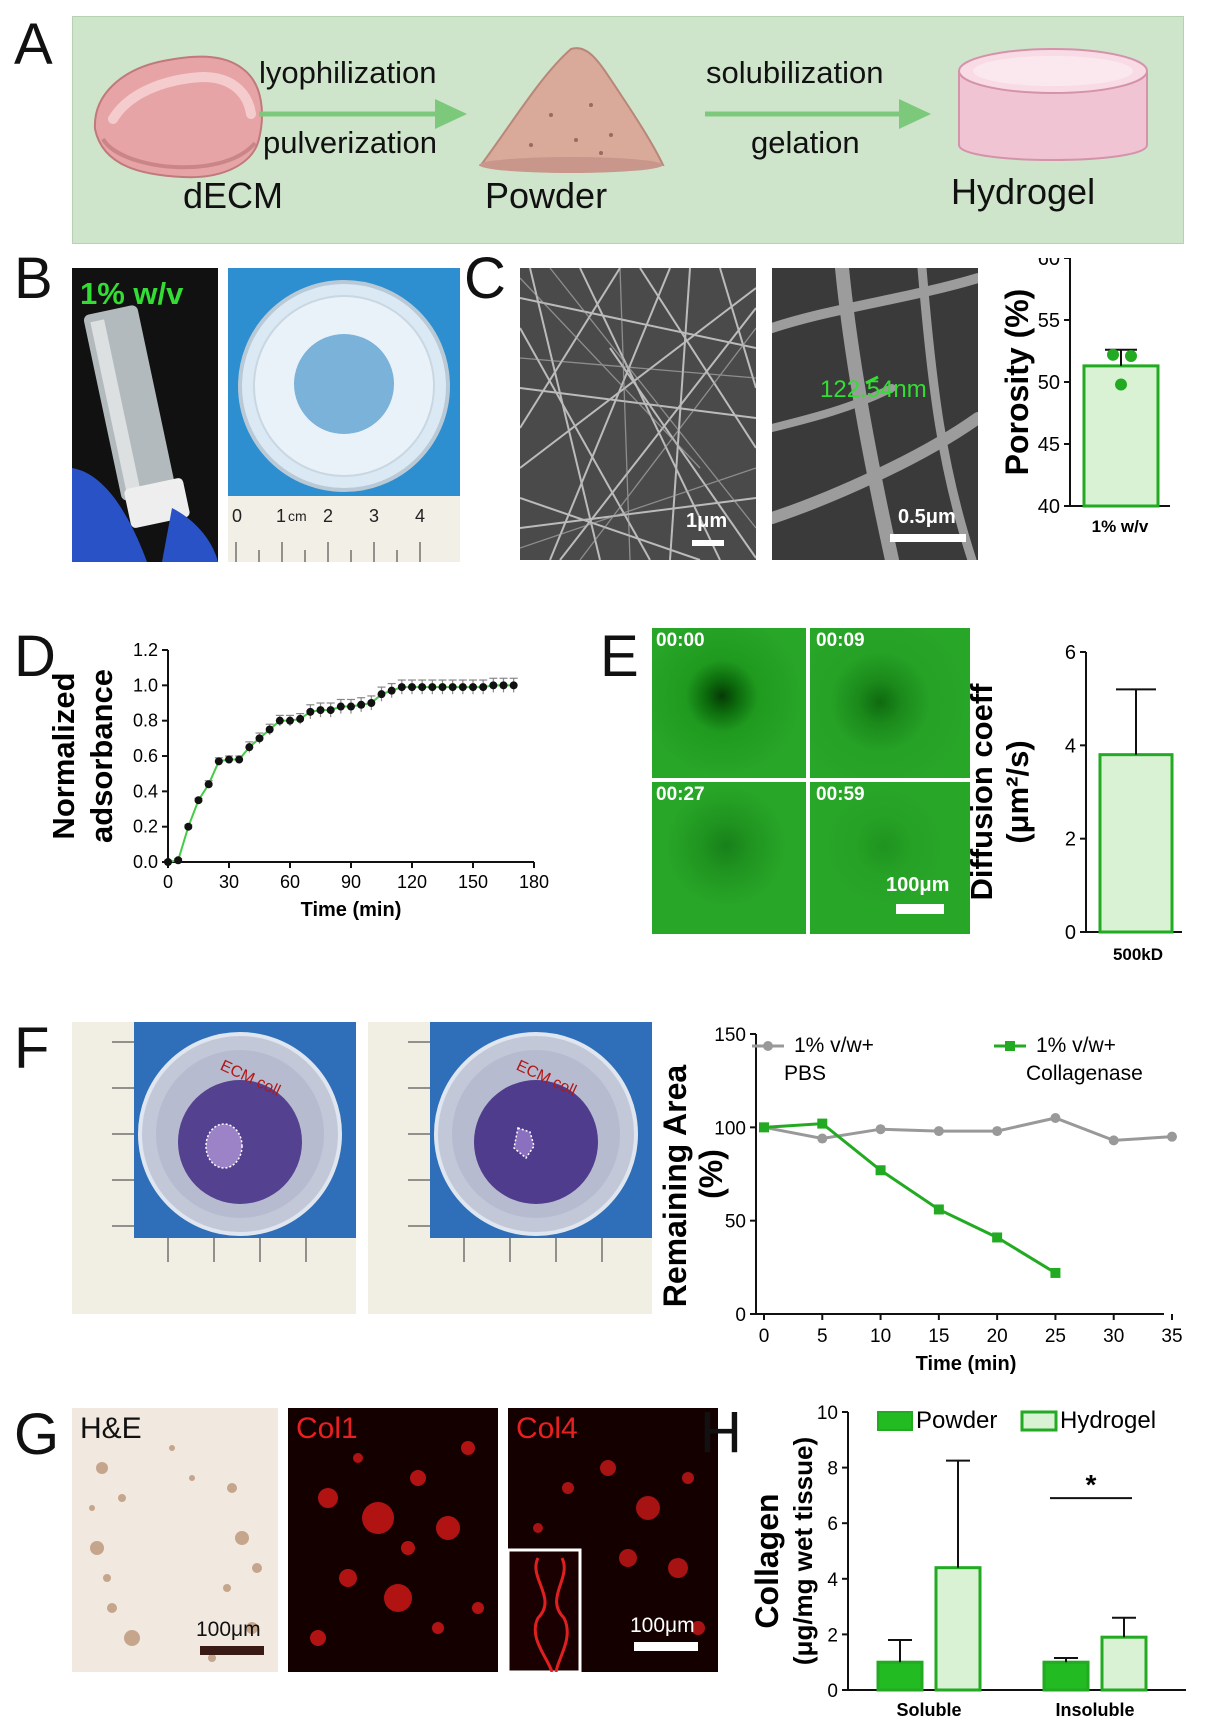  Describe the element at coordinates (101, 756) in the screenshot. I see `d-y-axis-title-2: adsorbance` at that location.